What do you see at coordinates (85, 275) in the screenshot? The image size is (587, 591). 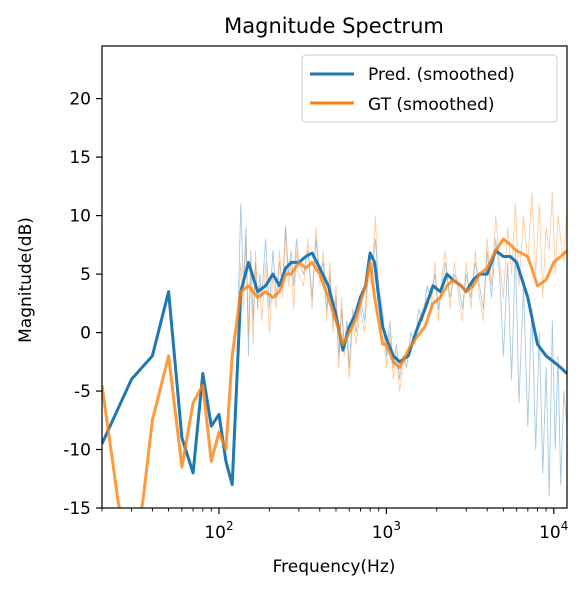 I see `y-tick-label: 5` at bounding box center [85, 275].